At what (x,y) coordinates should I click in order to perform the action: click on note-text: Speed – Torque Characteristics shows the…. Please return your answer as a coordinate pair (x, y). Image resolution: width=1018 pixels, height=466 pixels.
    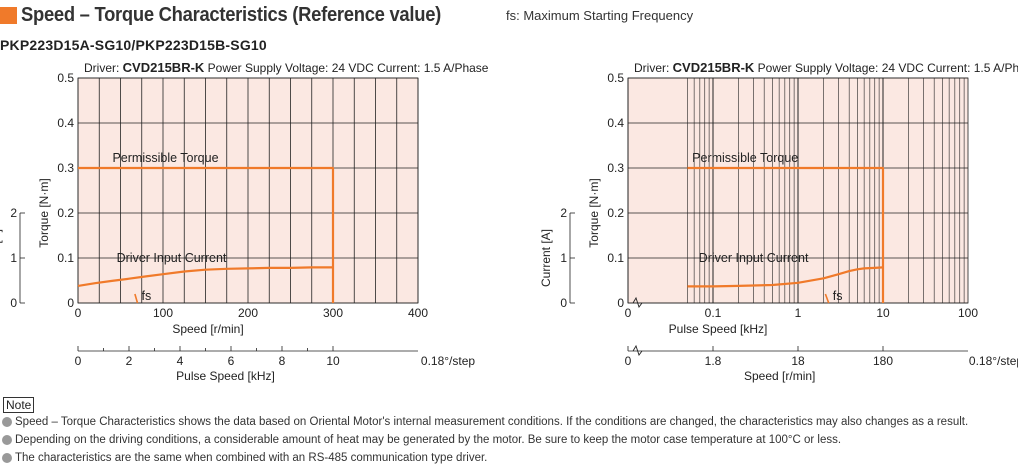
    Looking at the image, I should click on (492, 422).